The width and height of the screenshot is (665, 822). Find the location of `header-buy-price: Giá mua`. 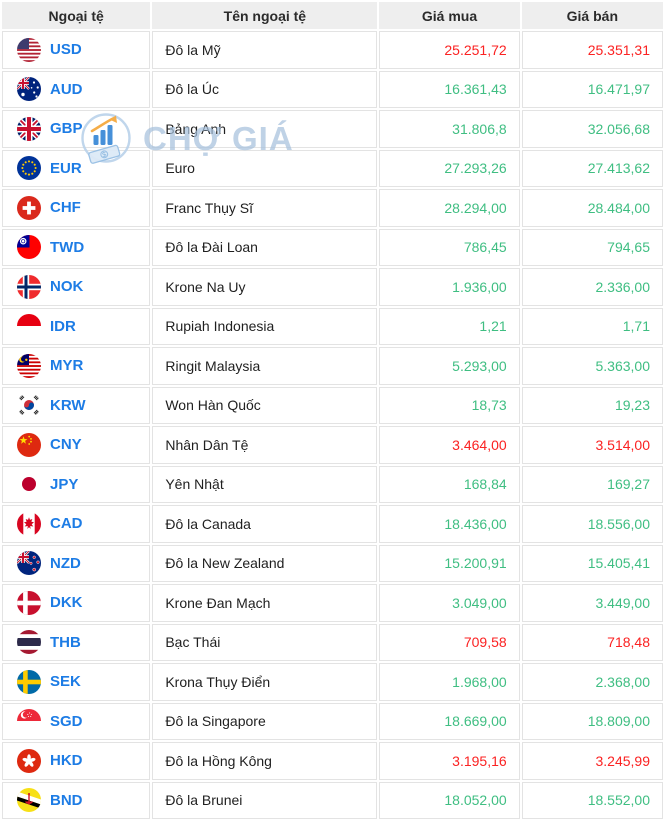

header-buy-price: Giá mua is located at coordinates (449, 15).